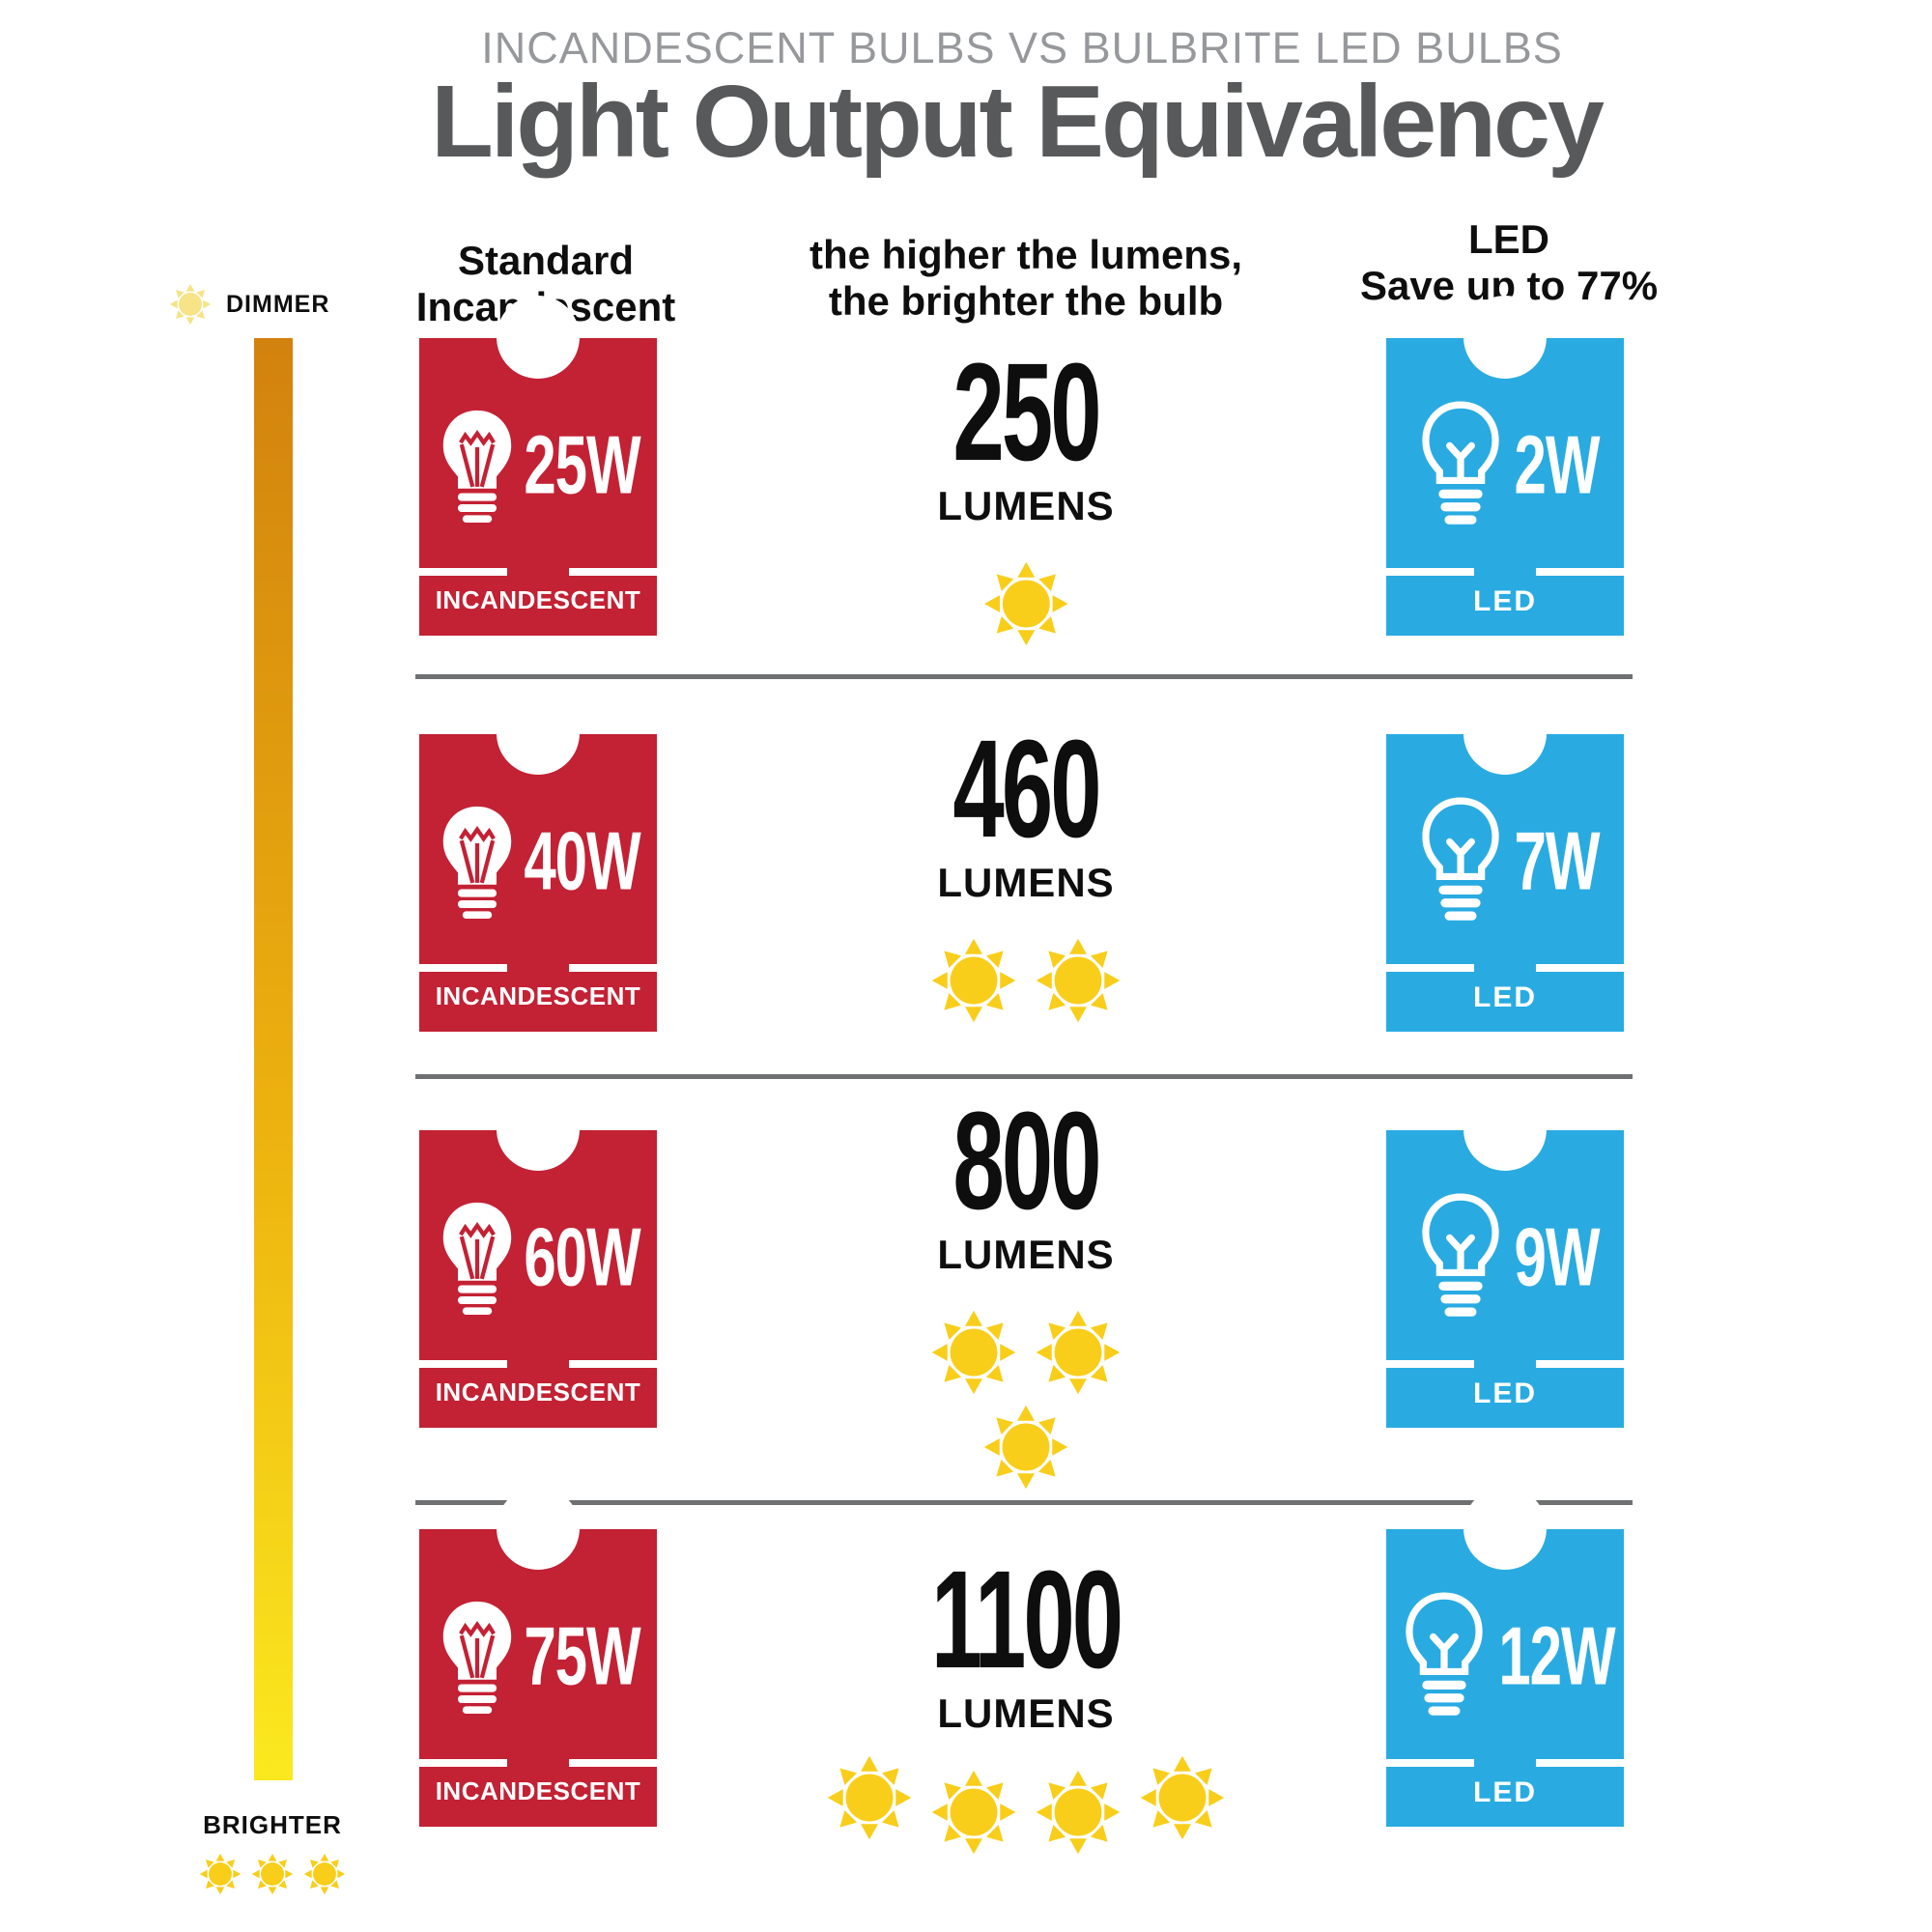  I want to click on column-header-incandescent: Standard Incandescent, so click(545, 284).